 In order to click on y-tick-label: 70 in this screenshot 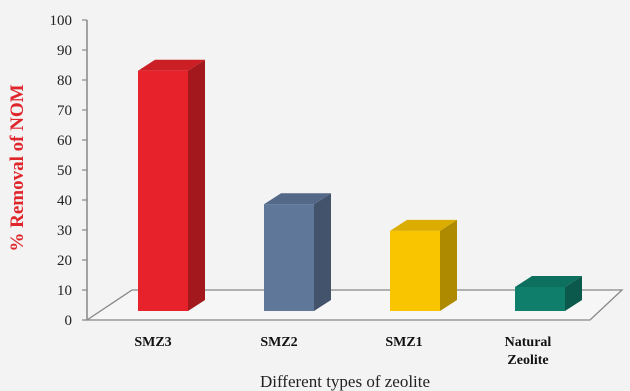, I will do `click(64, 111)`.